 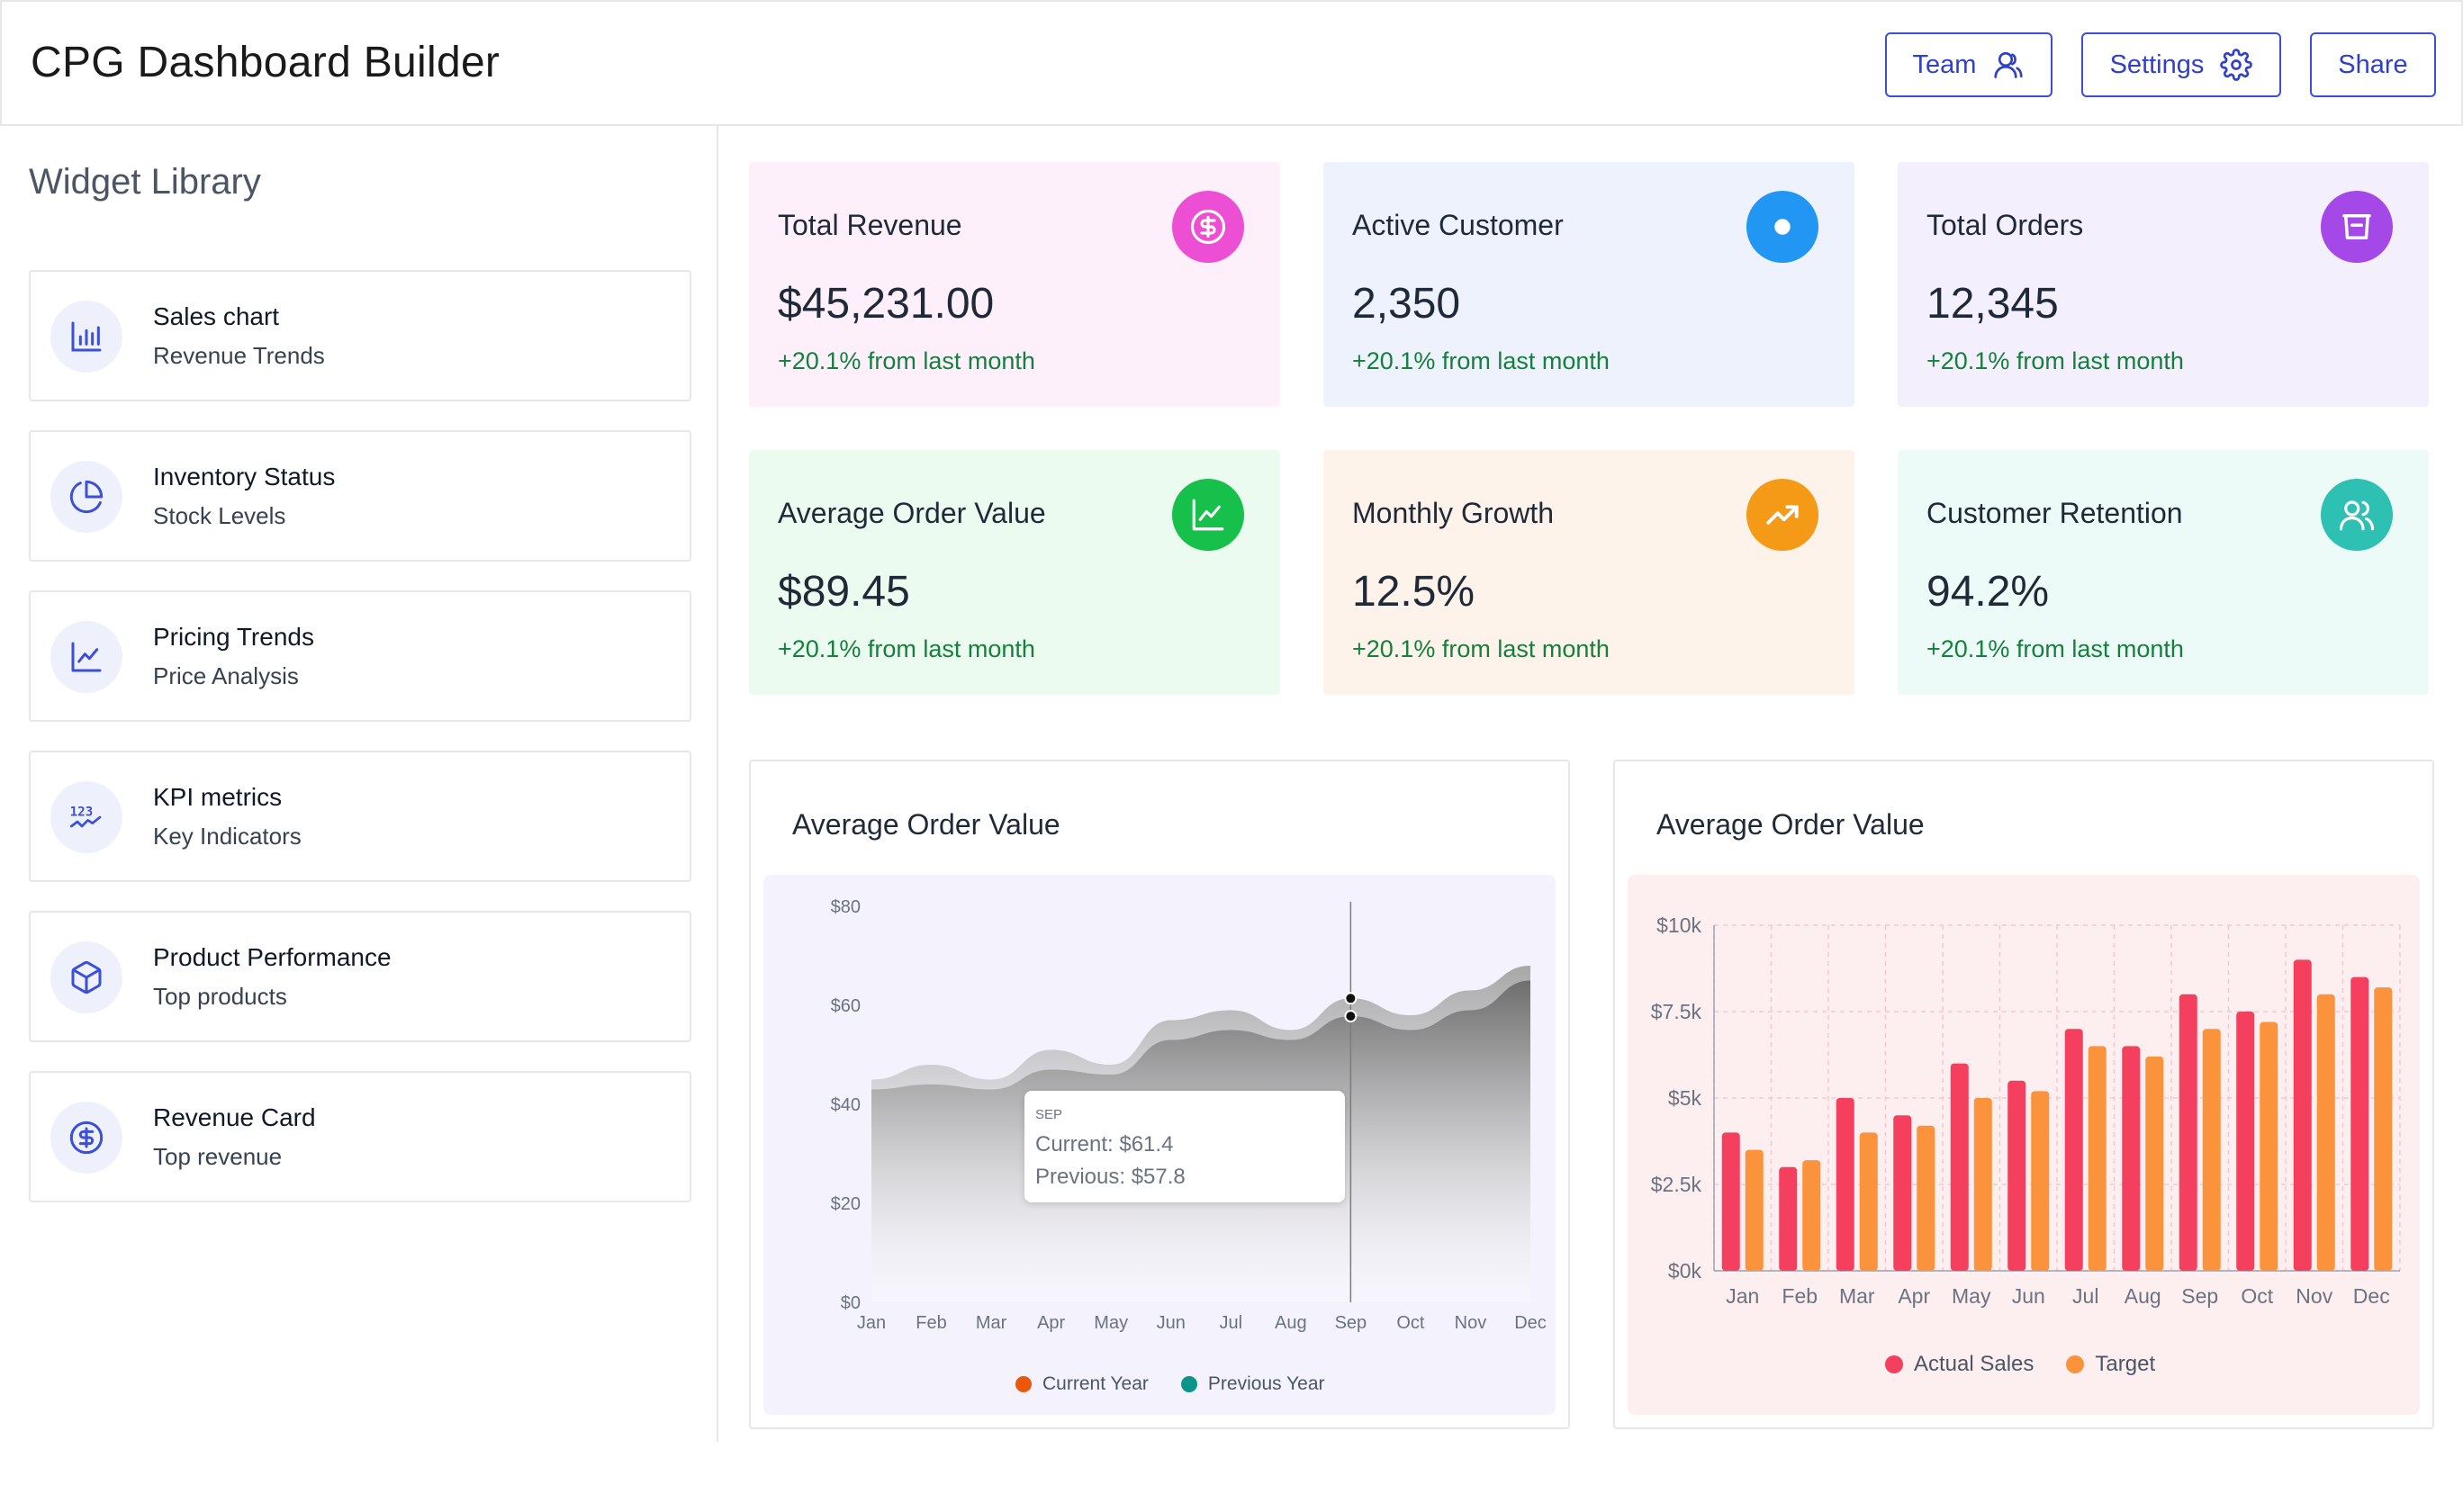 What do you see at coordinates (1969, 64) in the screenshot?
I see `team-button: Team` at bounding box center [1969, 64].